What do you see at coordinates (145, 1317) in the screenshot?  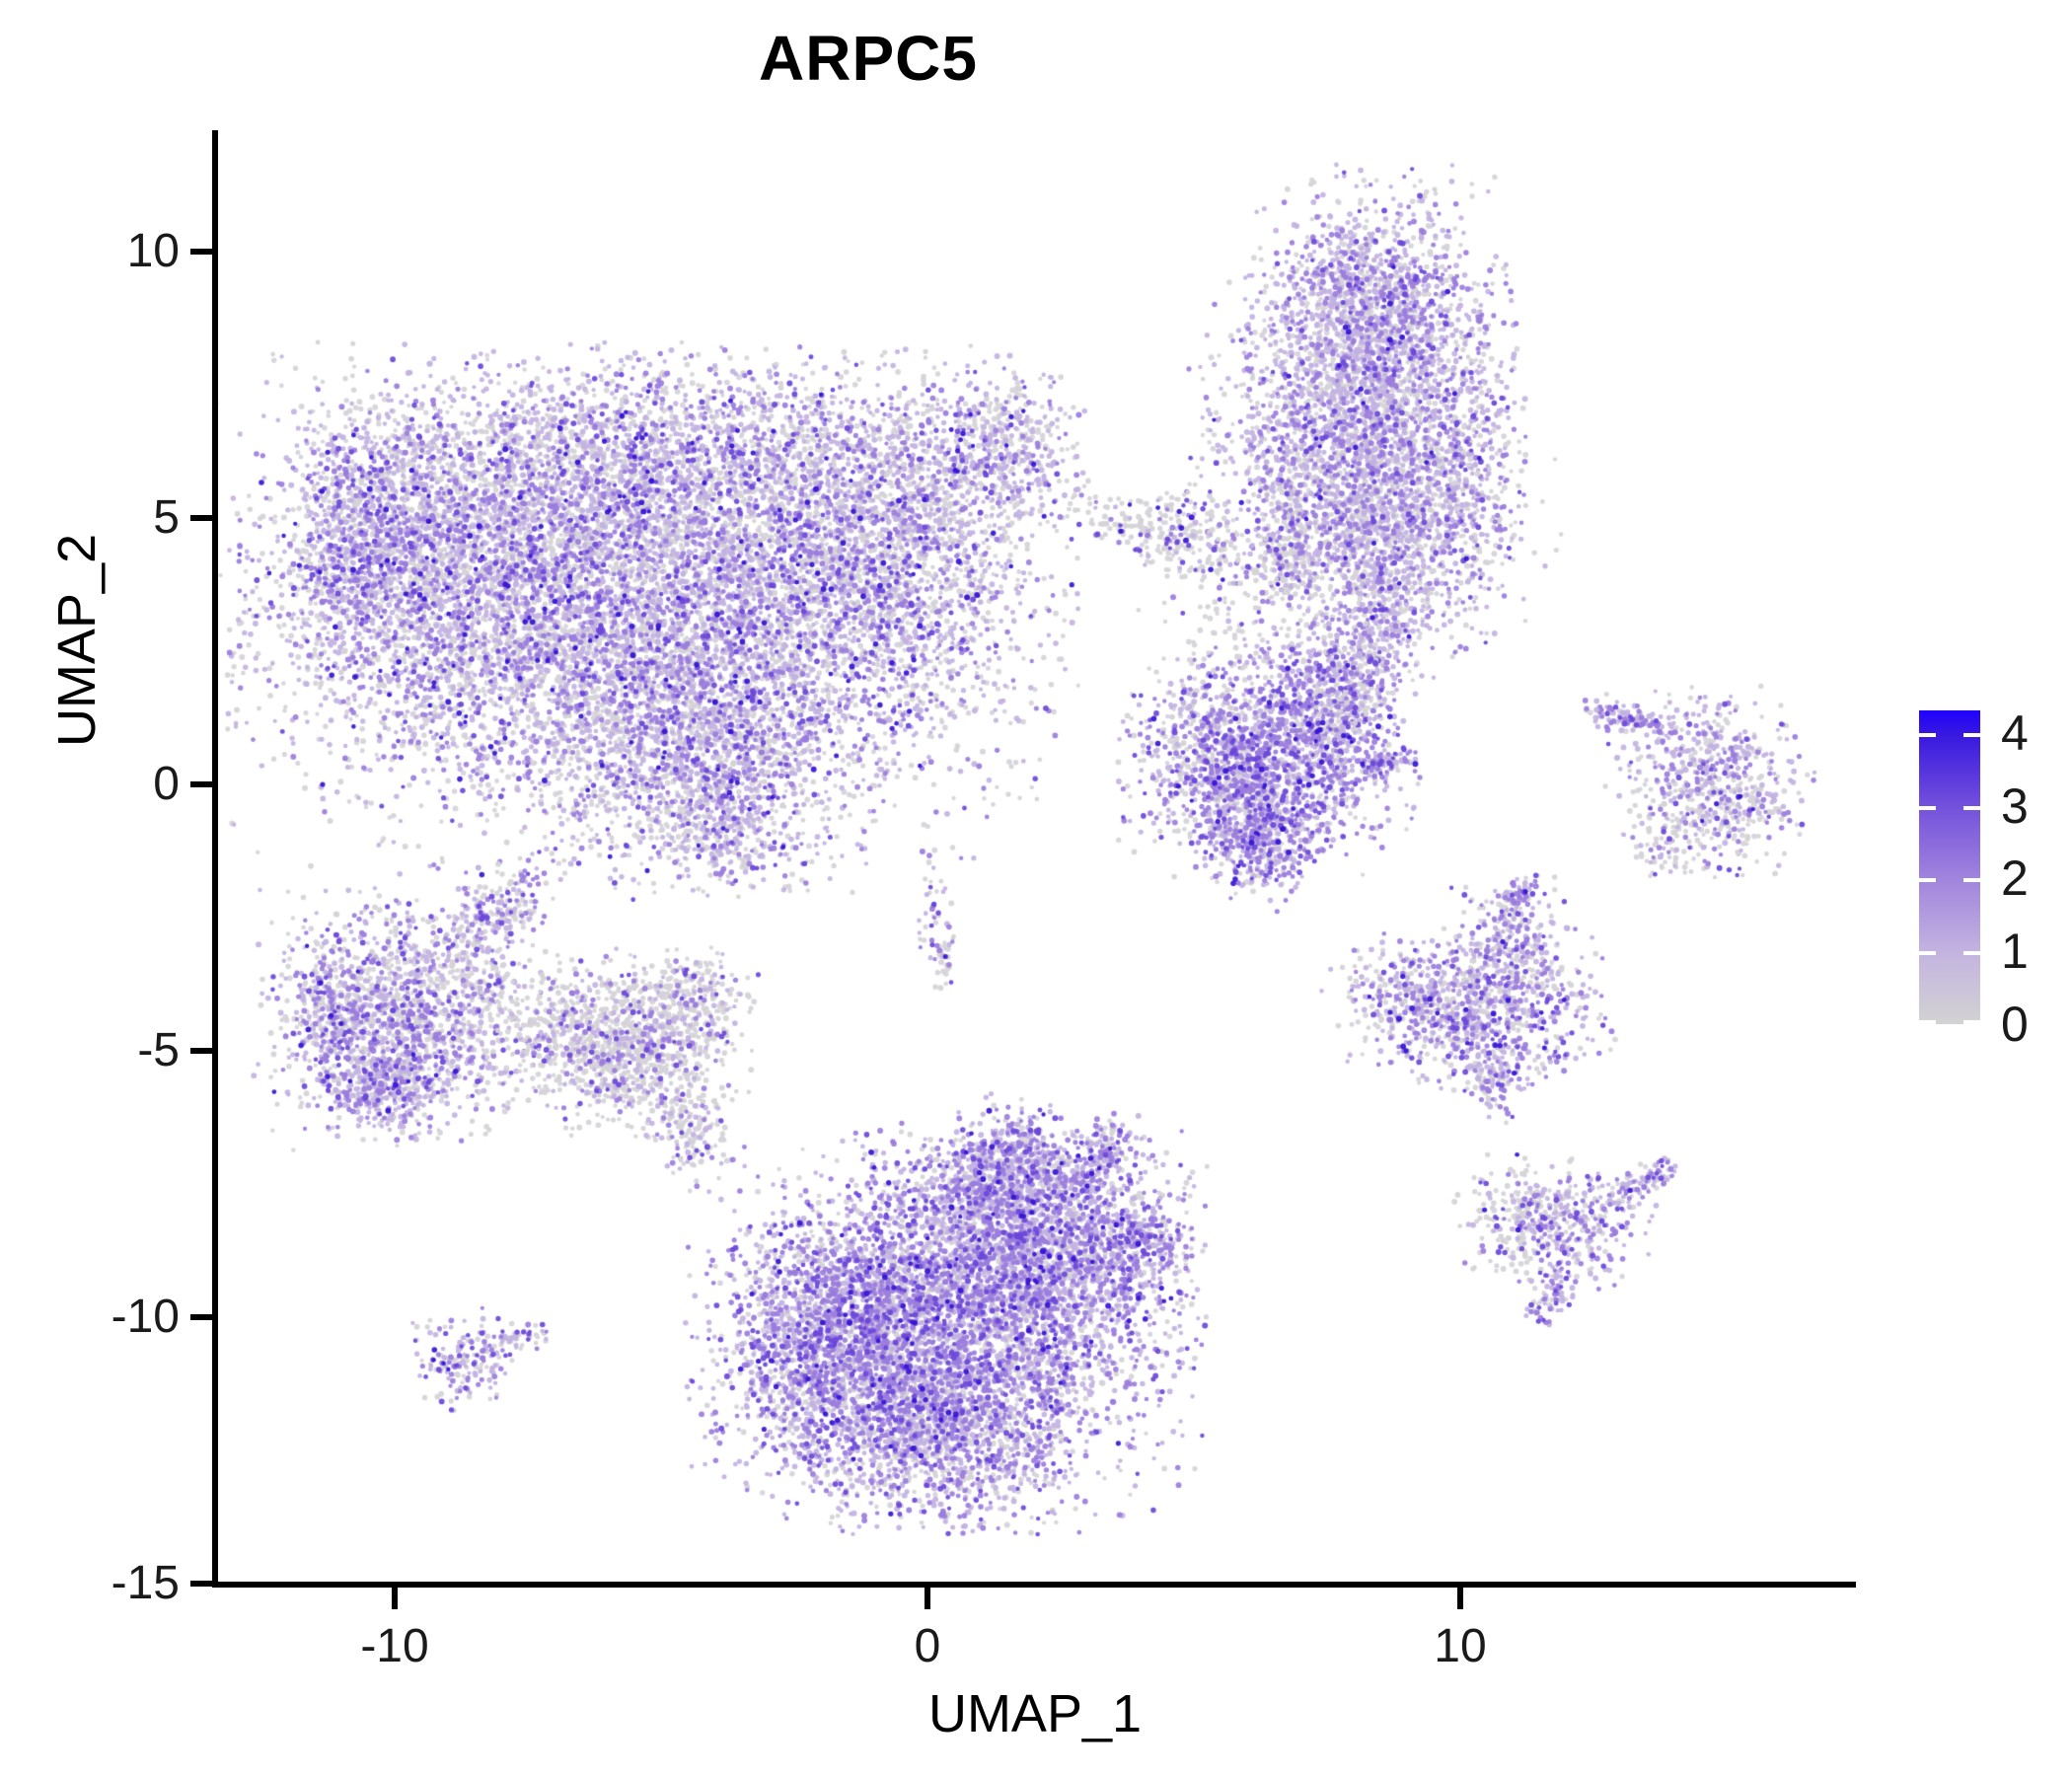 I see `y-tick-label: -10` at bounding box center [145, 1317].